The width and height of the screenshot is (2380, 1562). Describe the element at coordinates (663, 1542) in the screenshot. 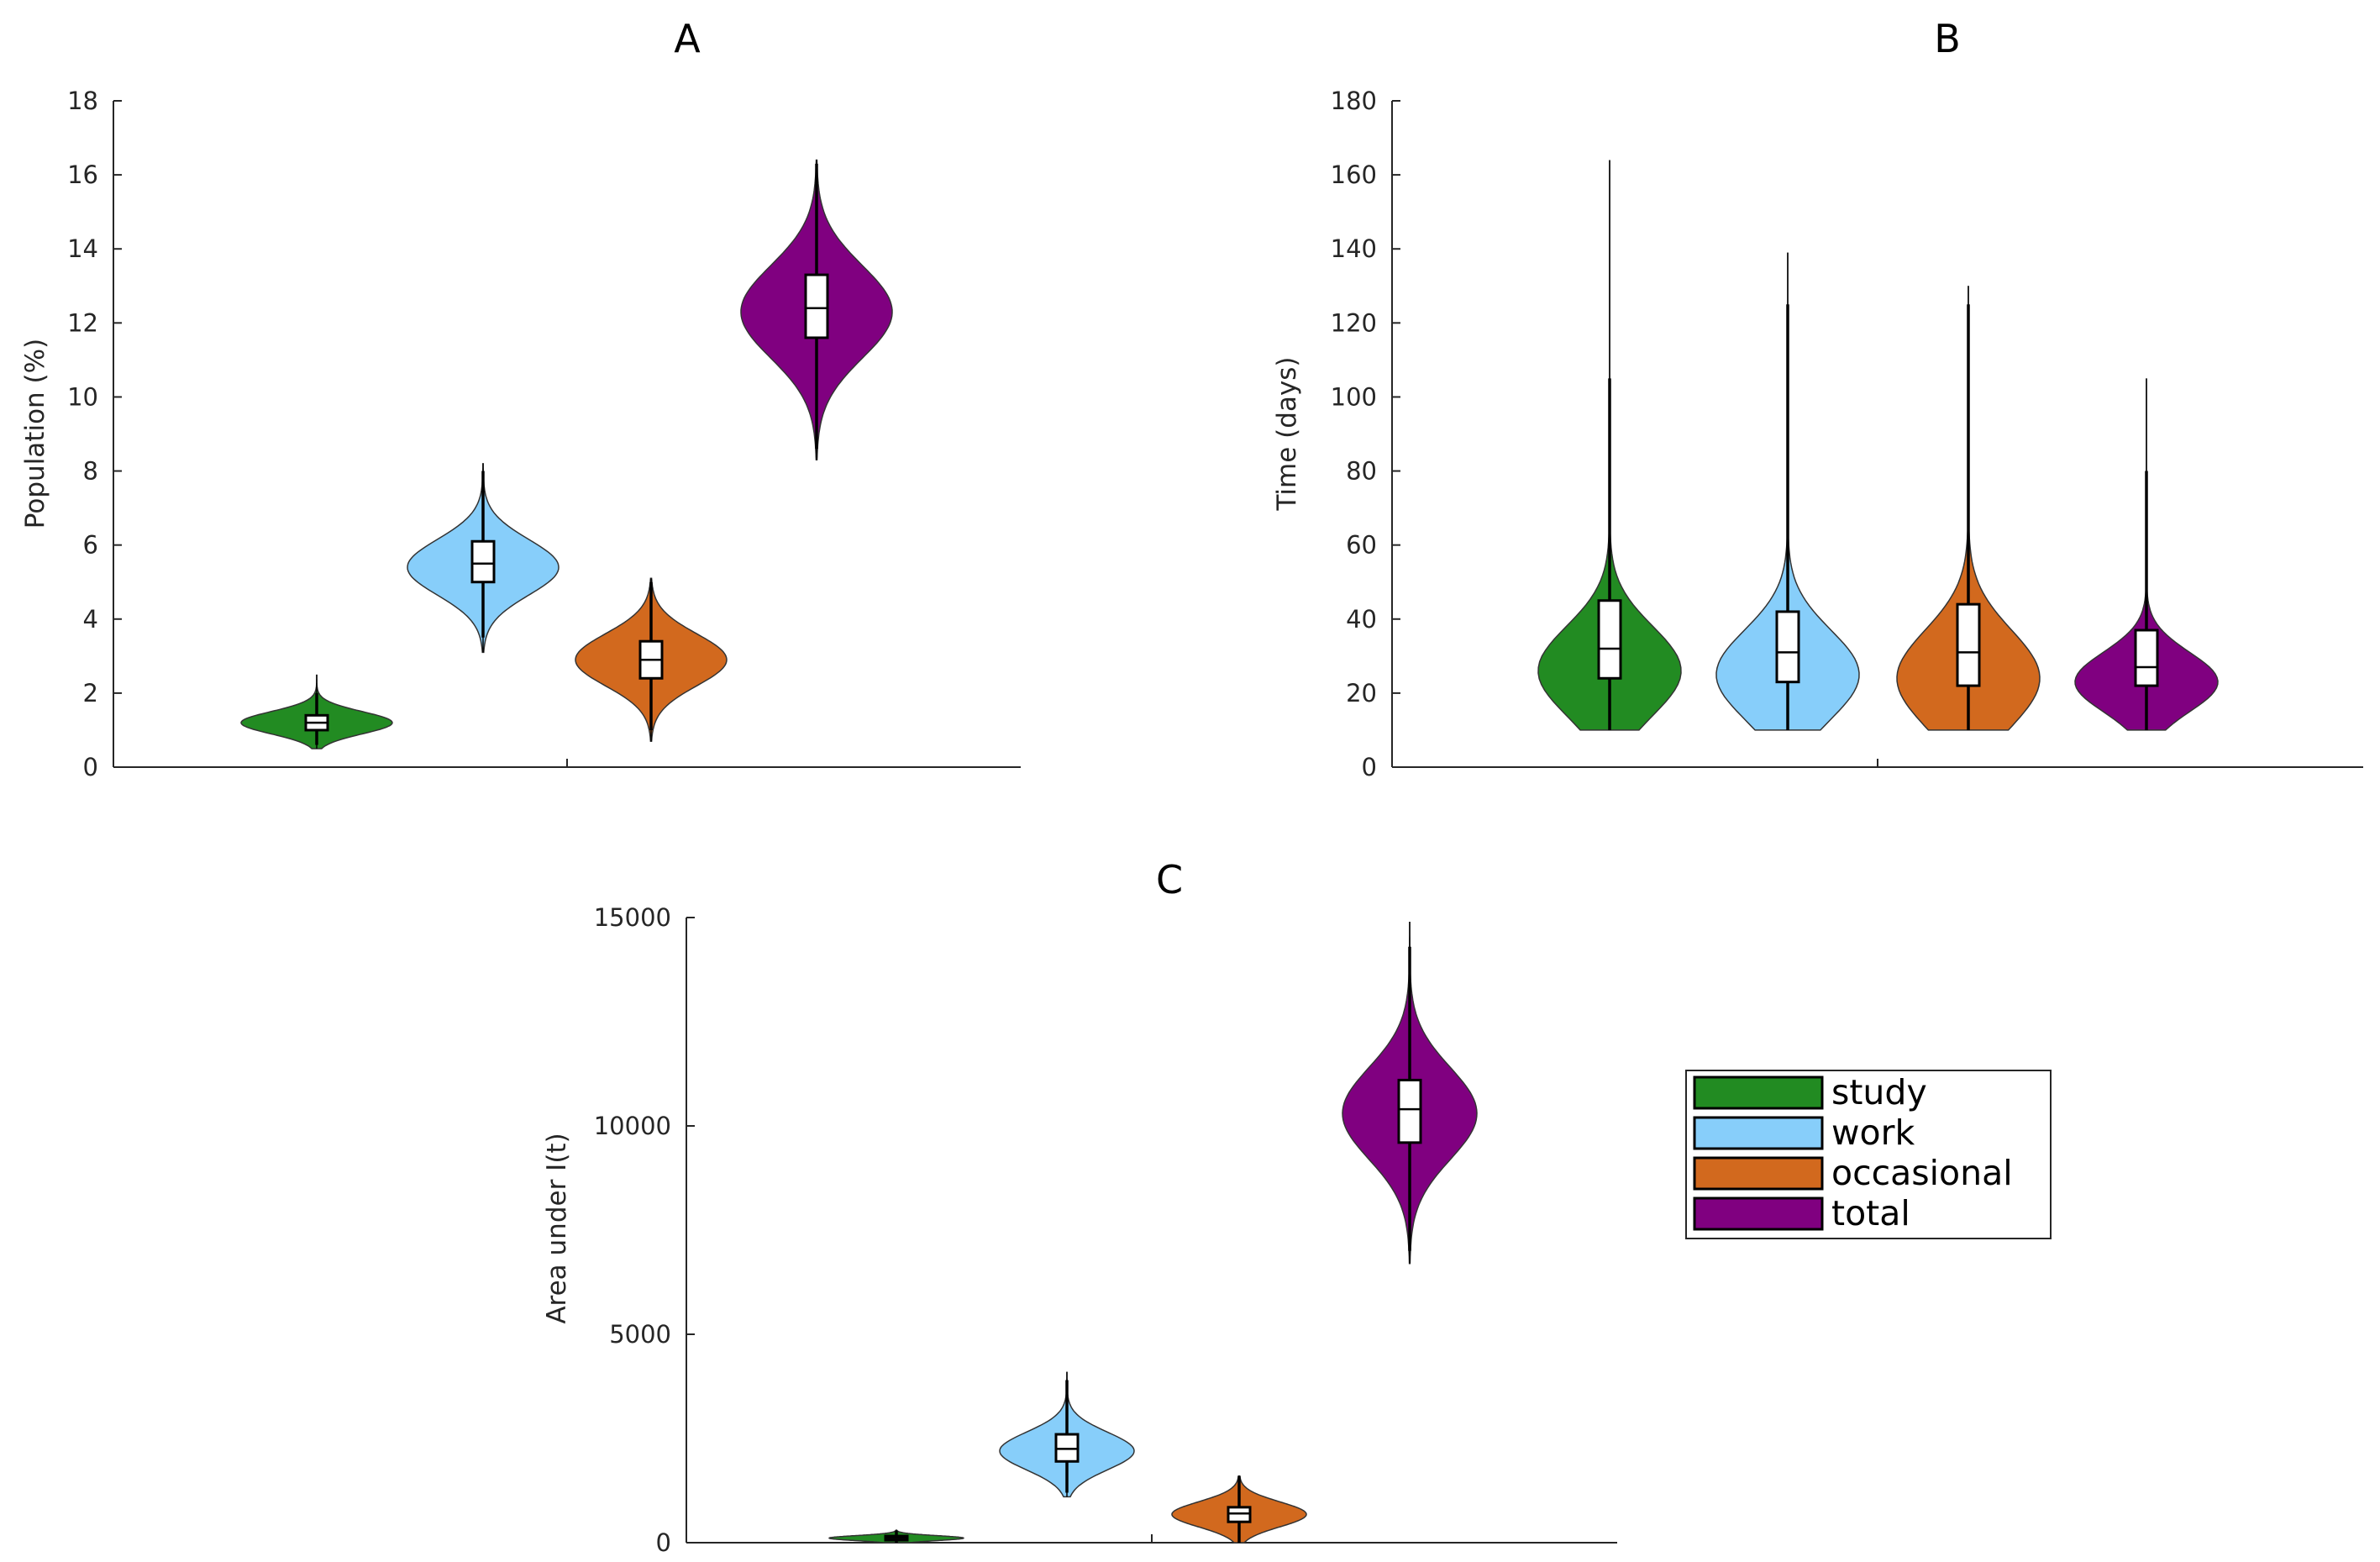

I see `panel-c-y-tick-label: 0` at that location.